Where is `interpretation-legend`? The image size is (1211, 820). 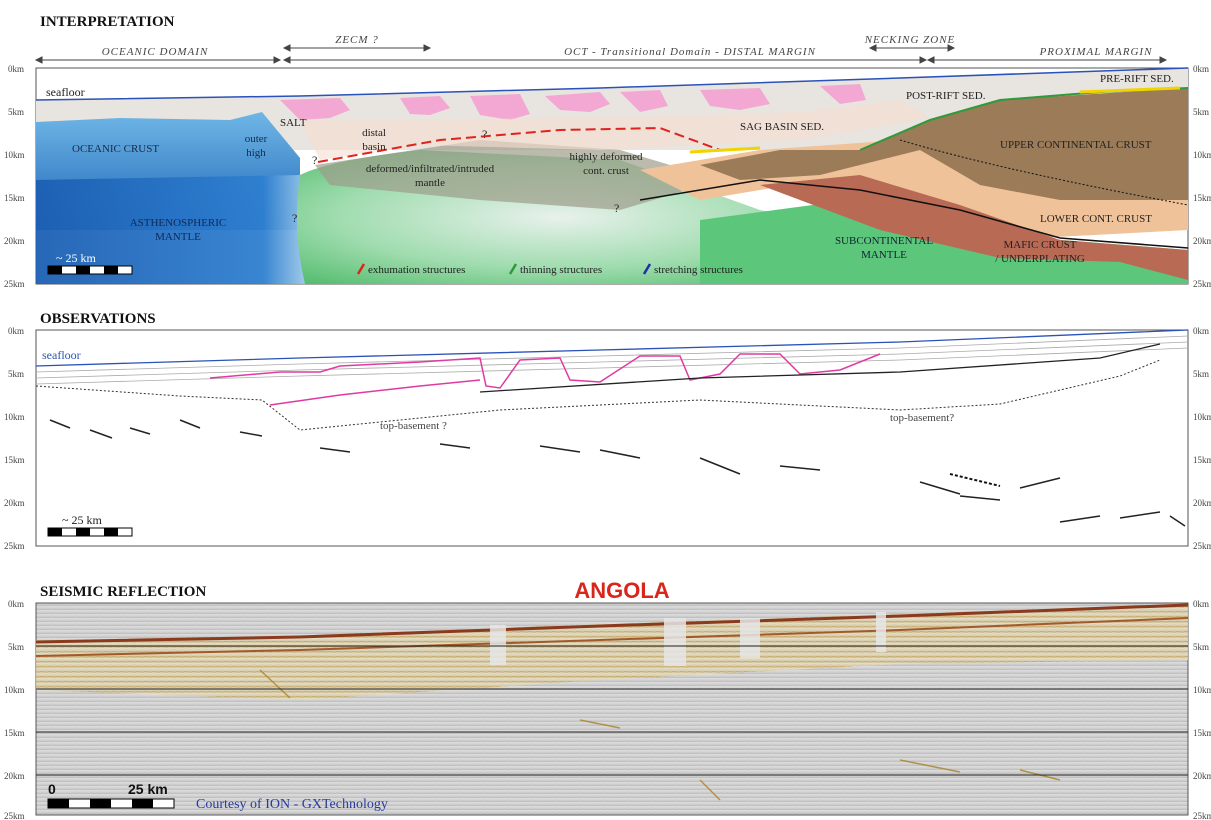
interpretation-legend is located at coordinates (504, 269).